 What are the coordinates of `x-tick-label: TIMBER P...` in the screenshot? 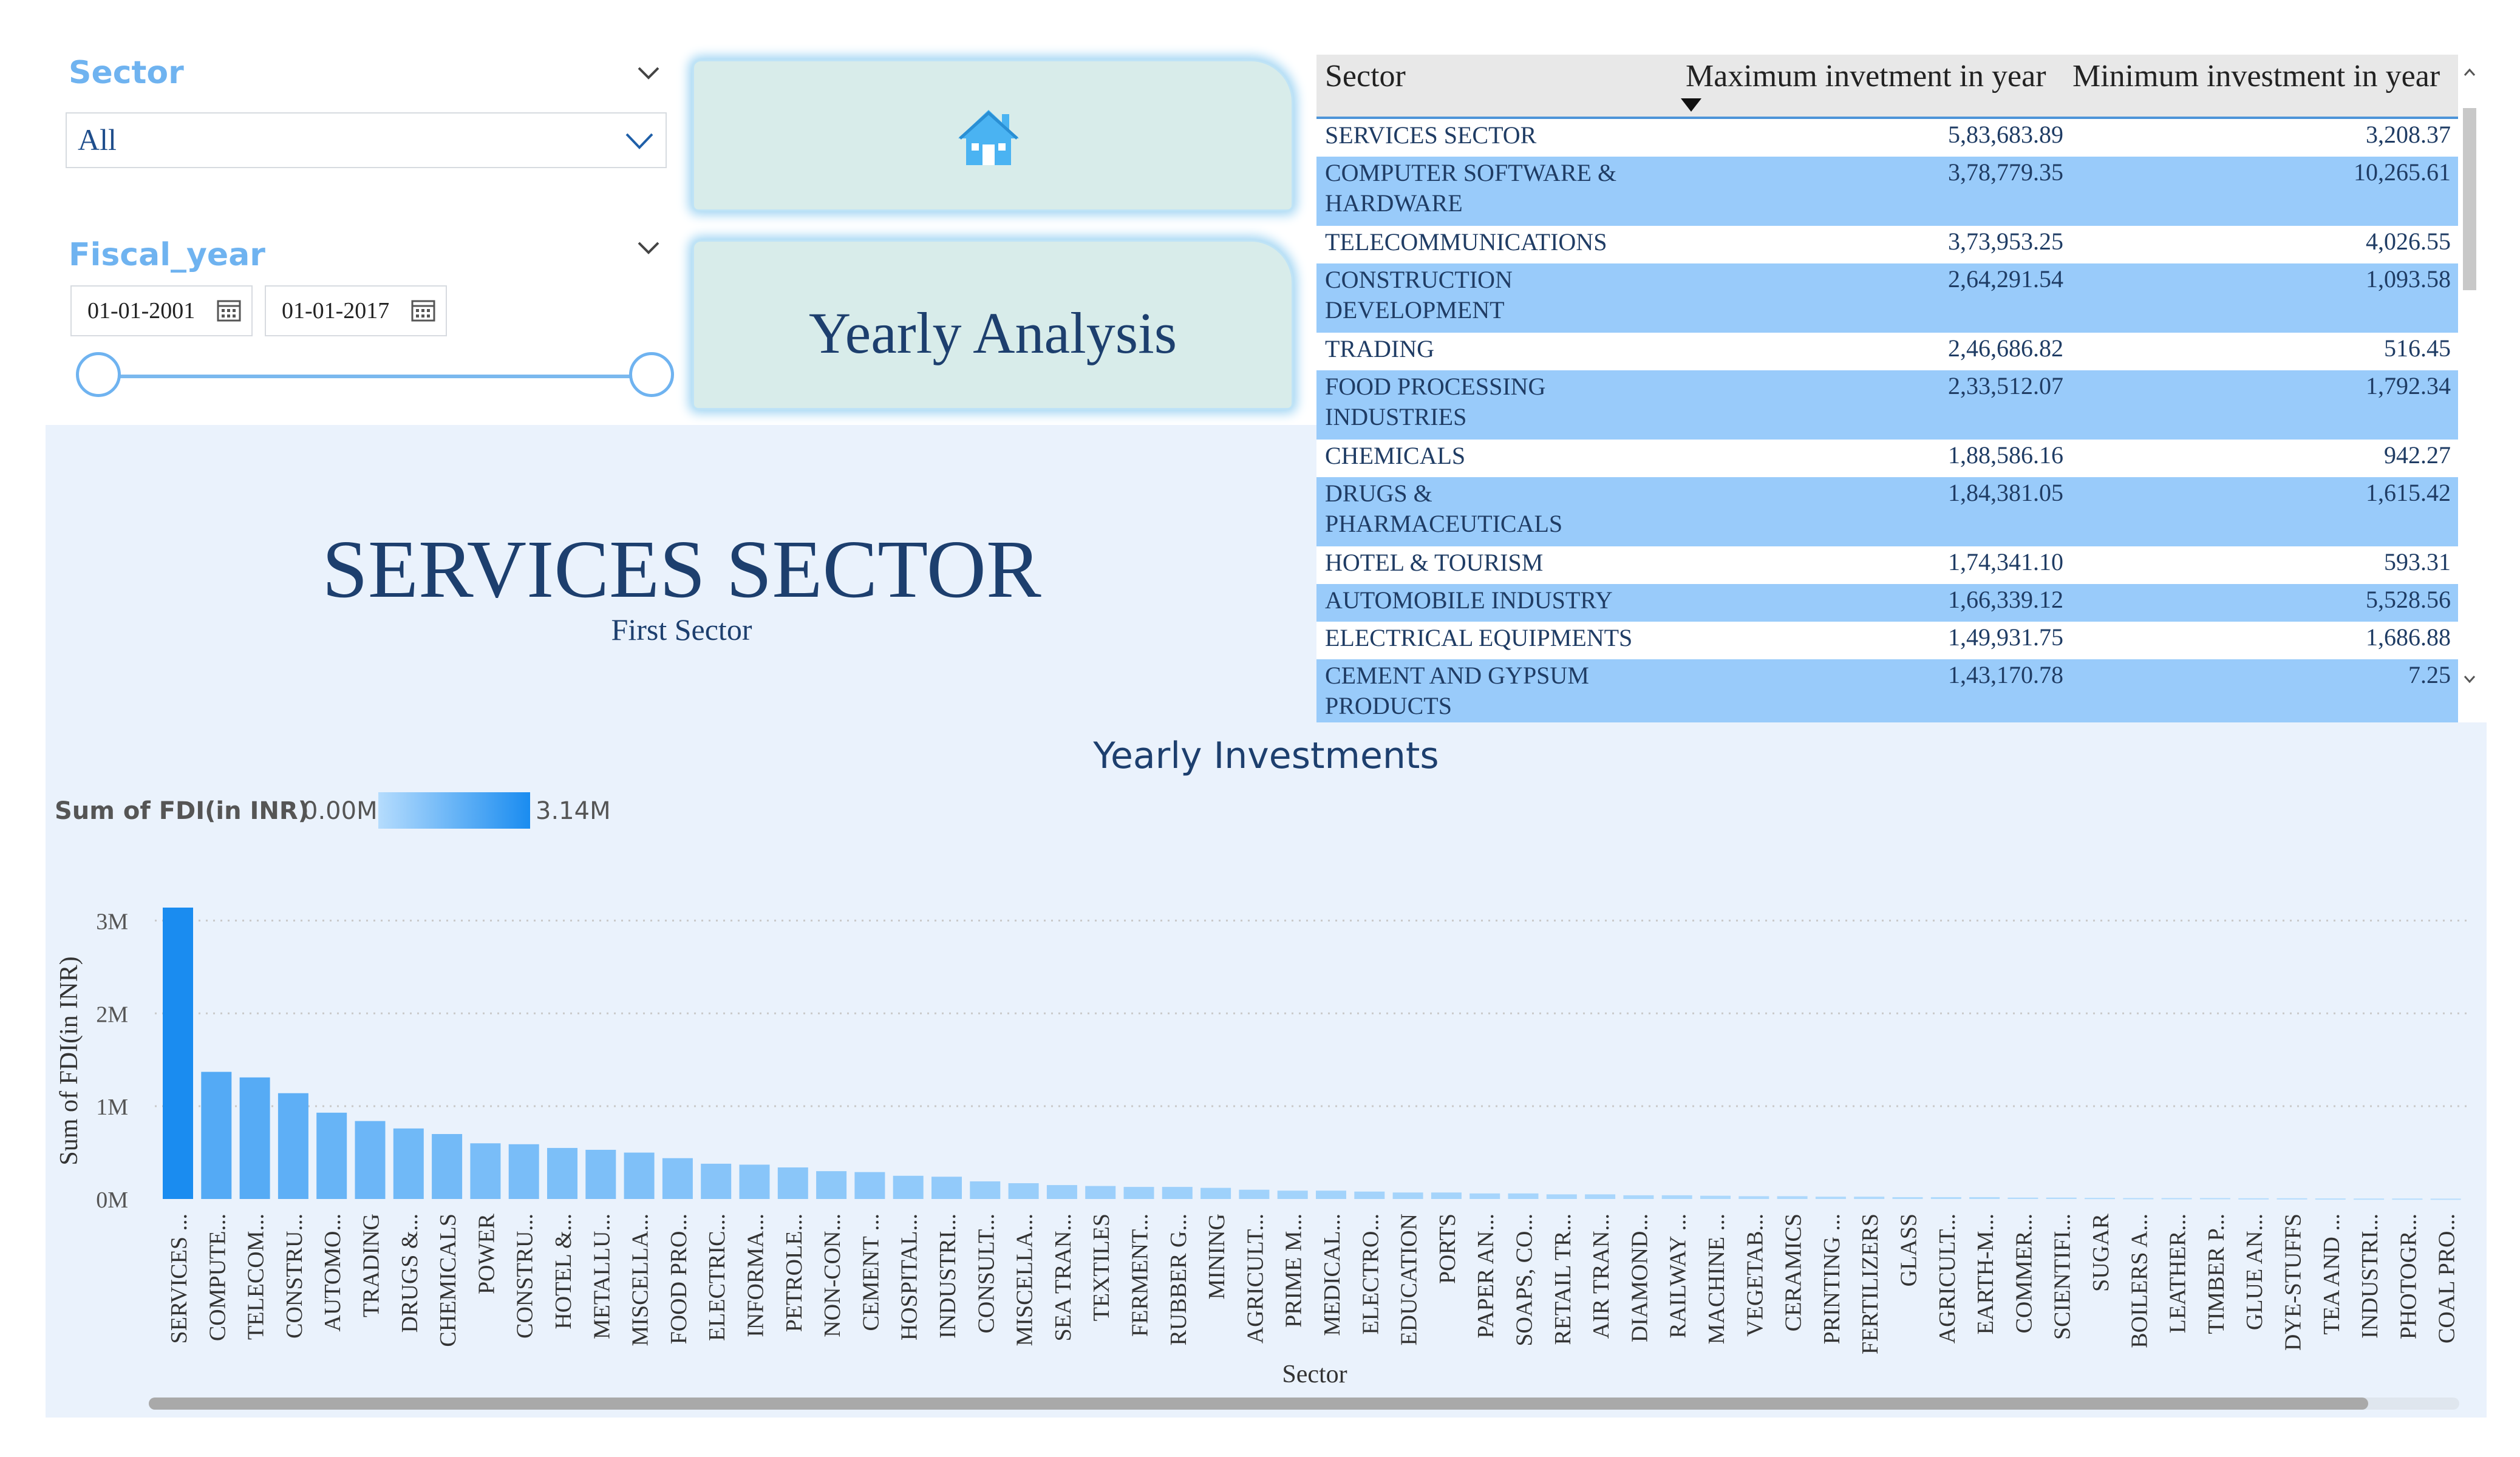 It's located at (2216, 1274).